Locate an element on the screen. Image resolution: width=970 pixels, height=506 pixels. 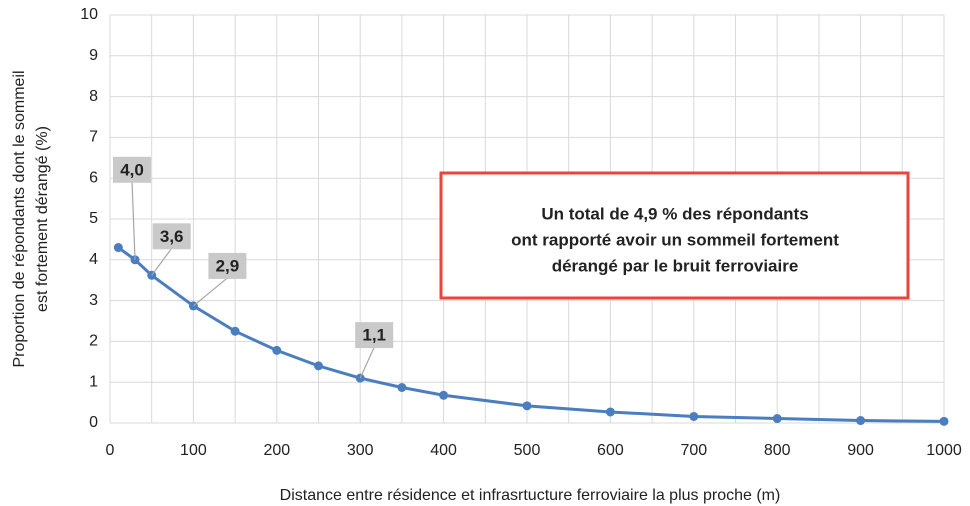
y-tick-label: 2 is located at coordinates (93, 341).